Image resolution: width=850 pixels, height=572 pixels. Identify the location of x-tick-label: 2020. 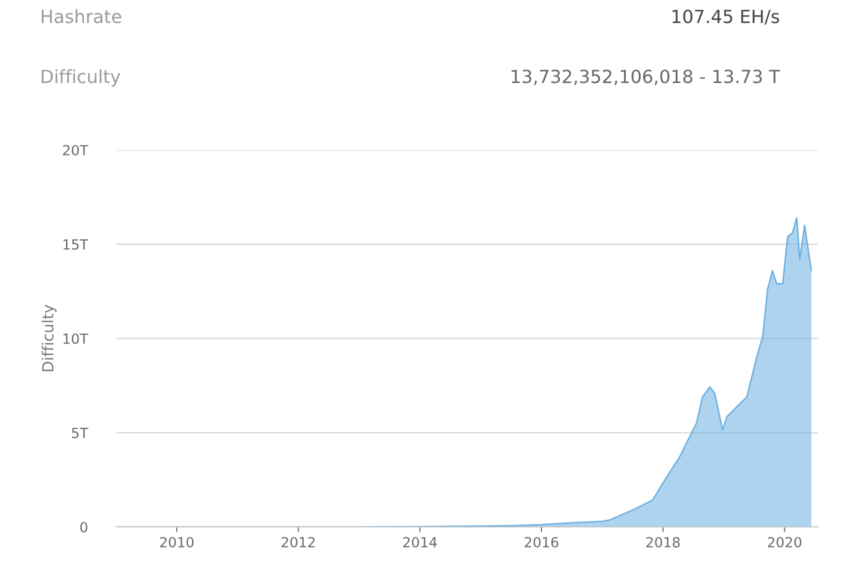
(785, 542).